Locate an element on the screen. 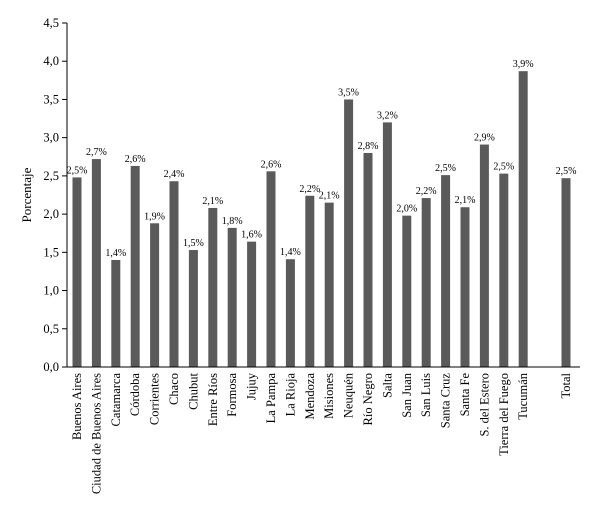  data-label: 2,8% is located at coordinates (368, 146).